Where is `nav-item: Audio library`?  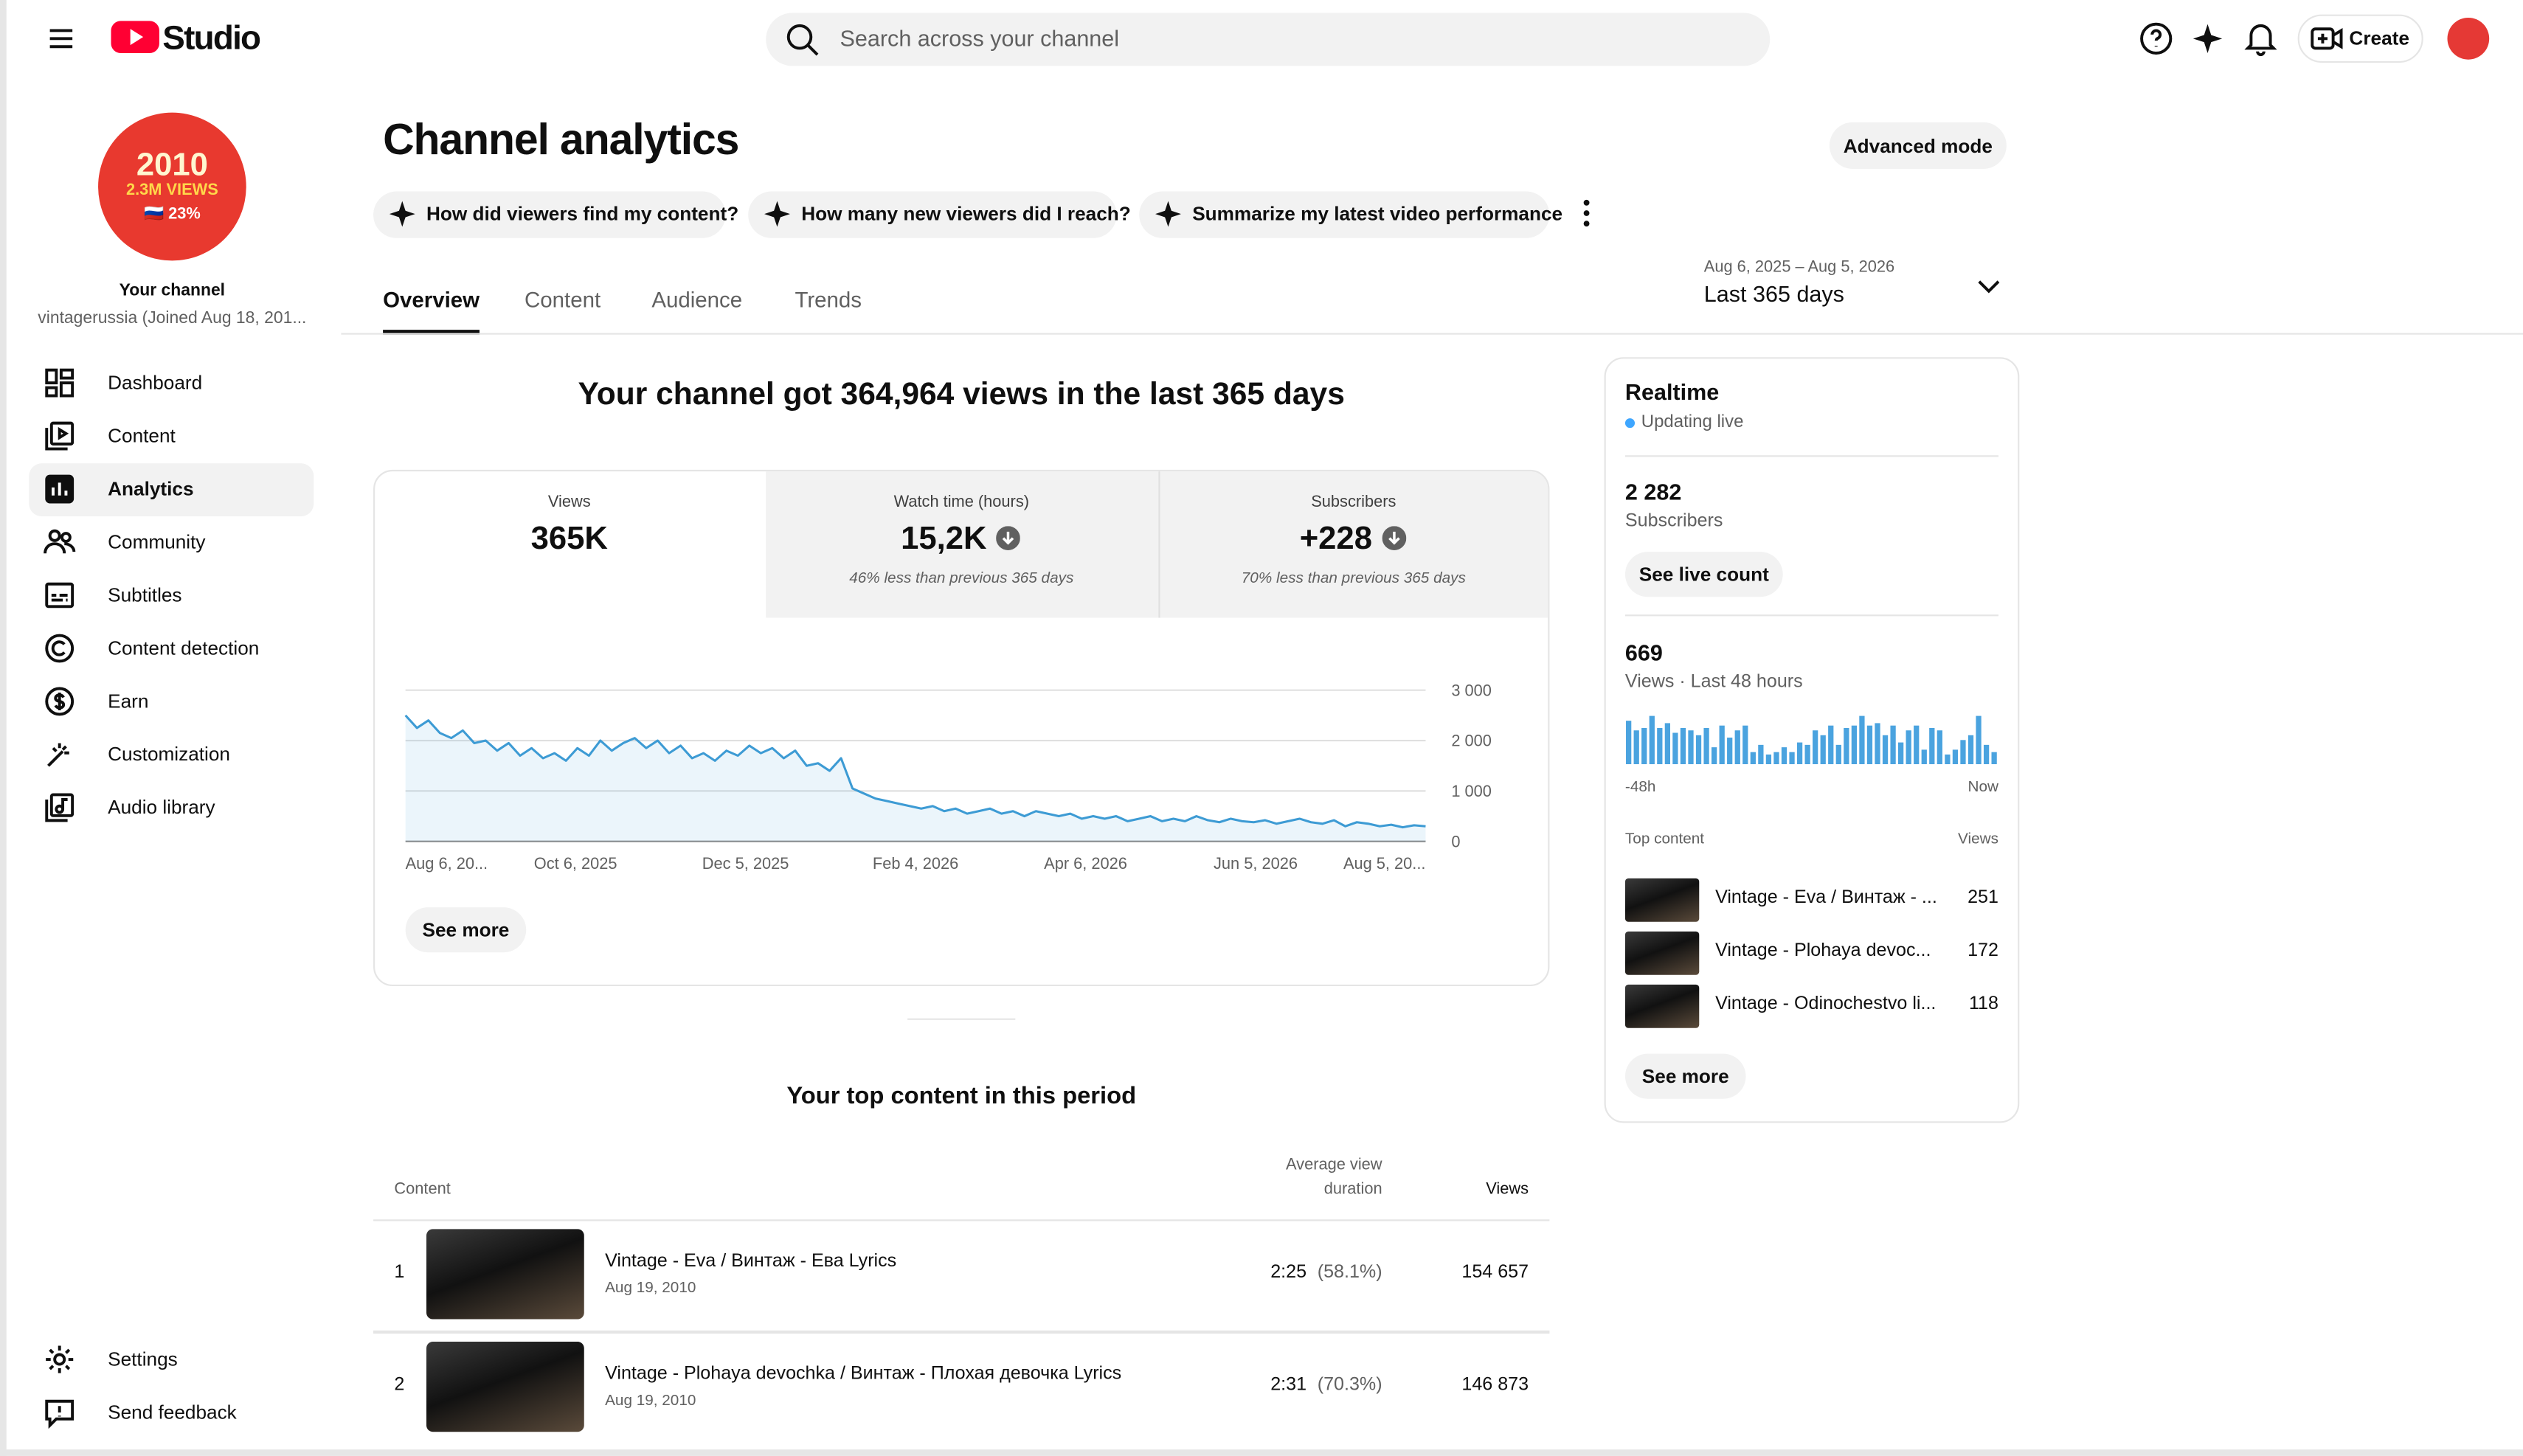
nav-item: Audio library is located at coordinates (161, 807).